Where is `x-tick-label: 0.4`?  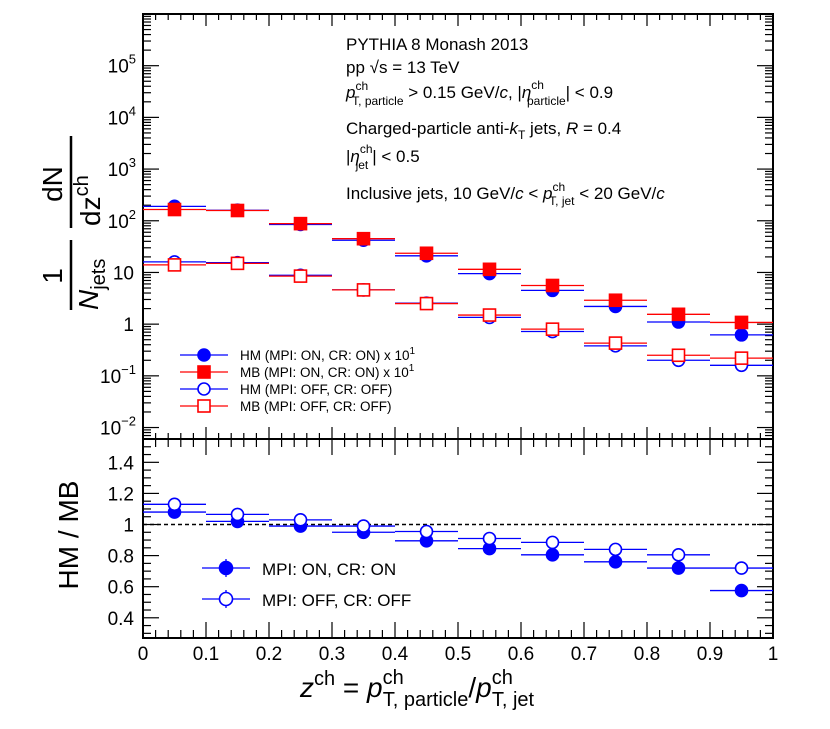 x-tick-label: 0.4 is located at coordinates (395, 654).